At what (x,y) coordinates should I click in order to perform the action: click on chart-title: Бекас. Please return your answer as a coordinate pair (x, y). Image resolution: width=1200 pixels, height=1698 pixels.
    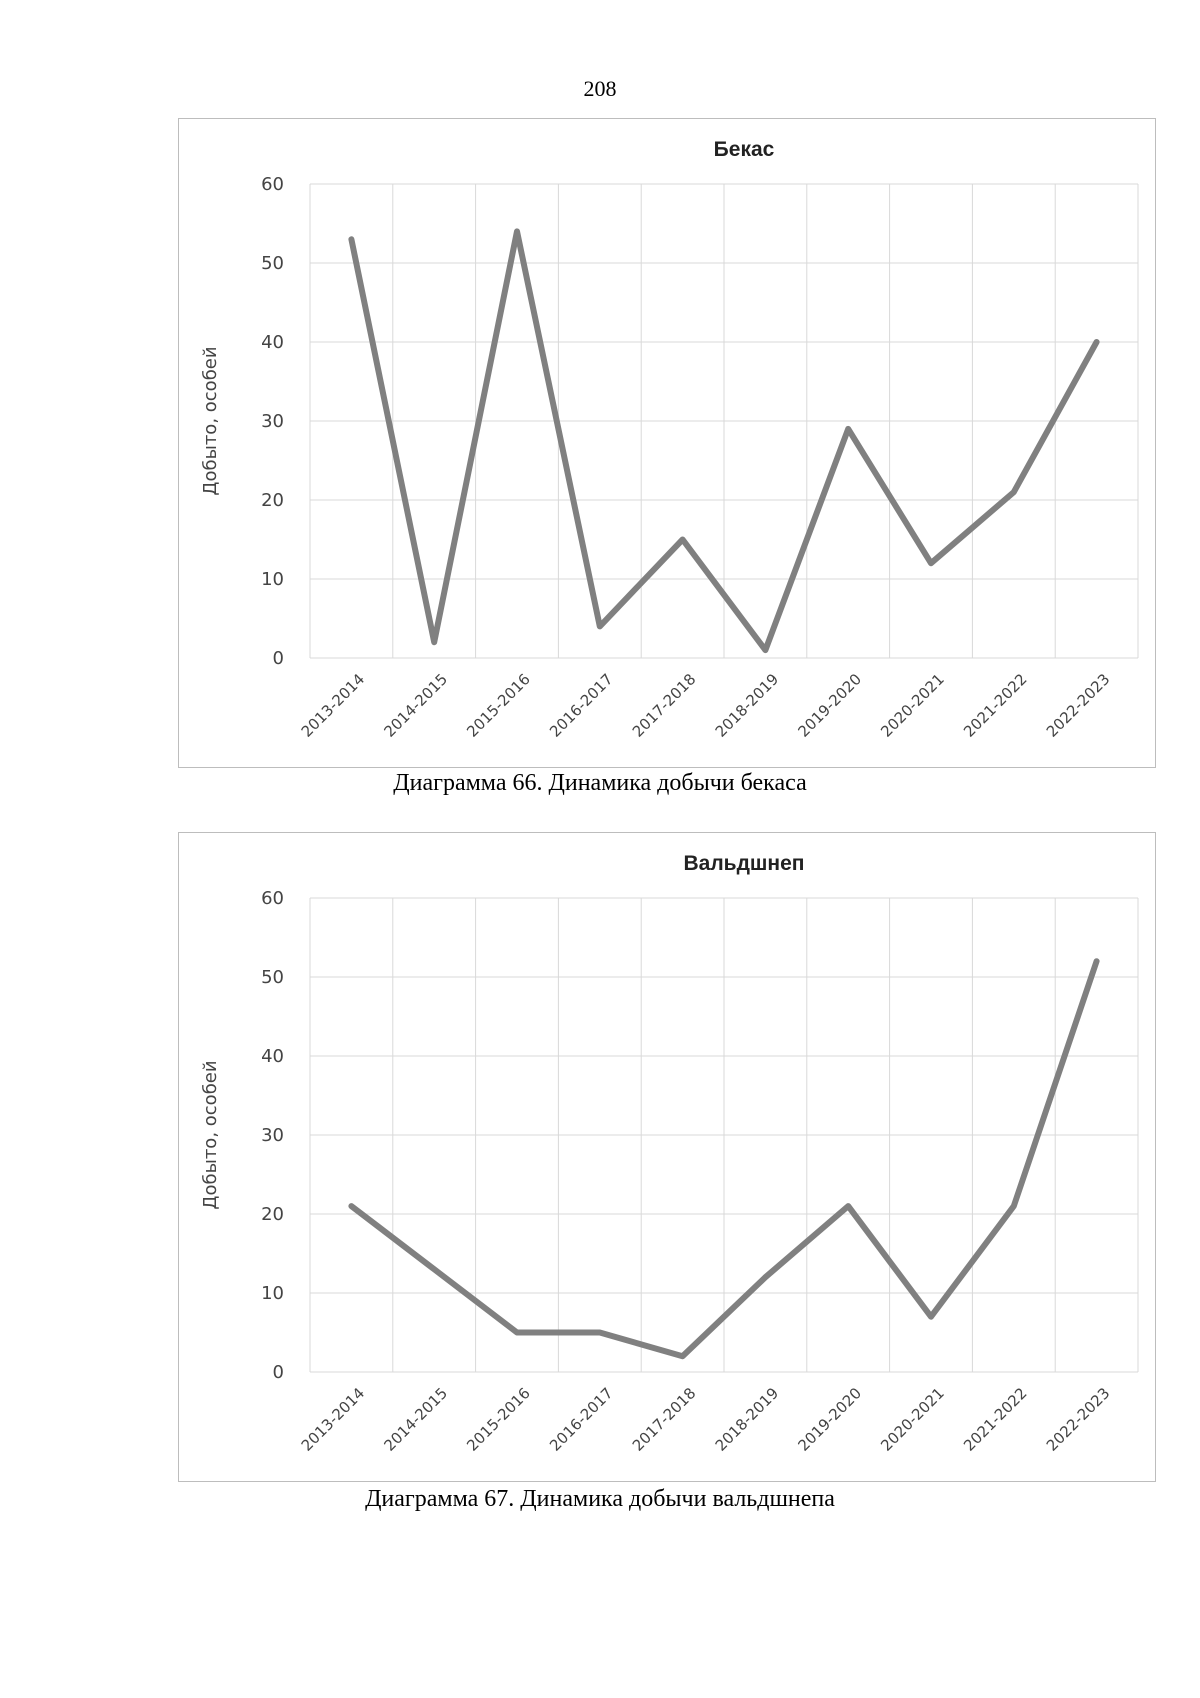
    Looking at the image, I should click on (744, 149).